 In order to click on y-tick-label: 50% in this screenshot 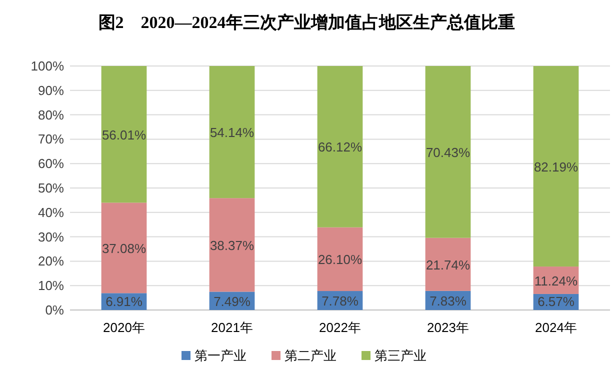, I will do `click(51, 188)`.